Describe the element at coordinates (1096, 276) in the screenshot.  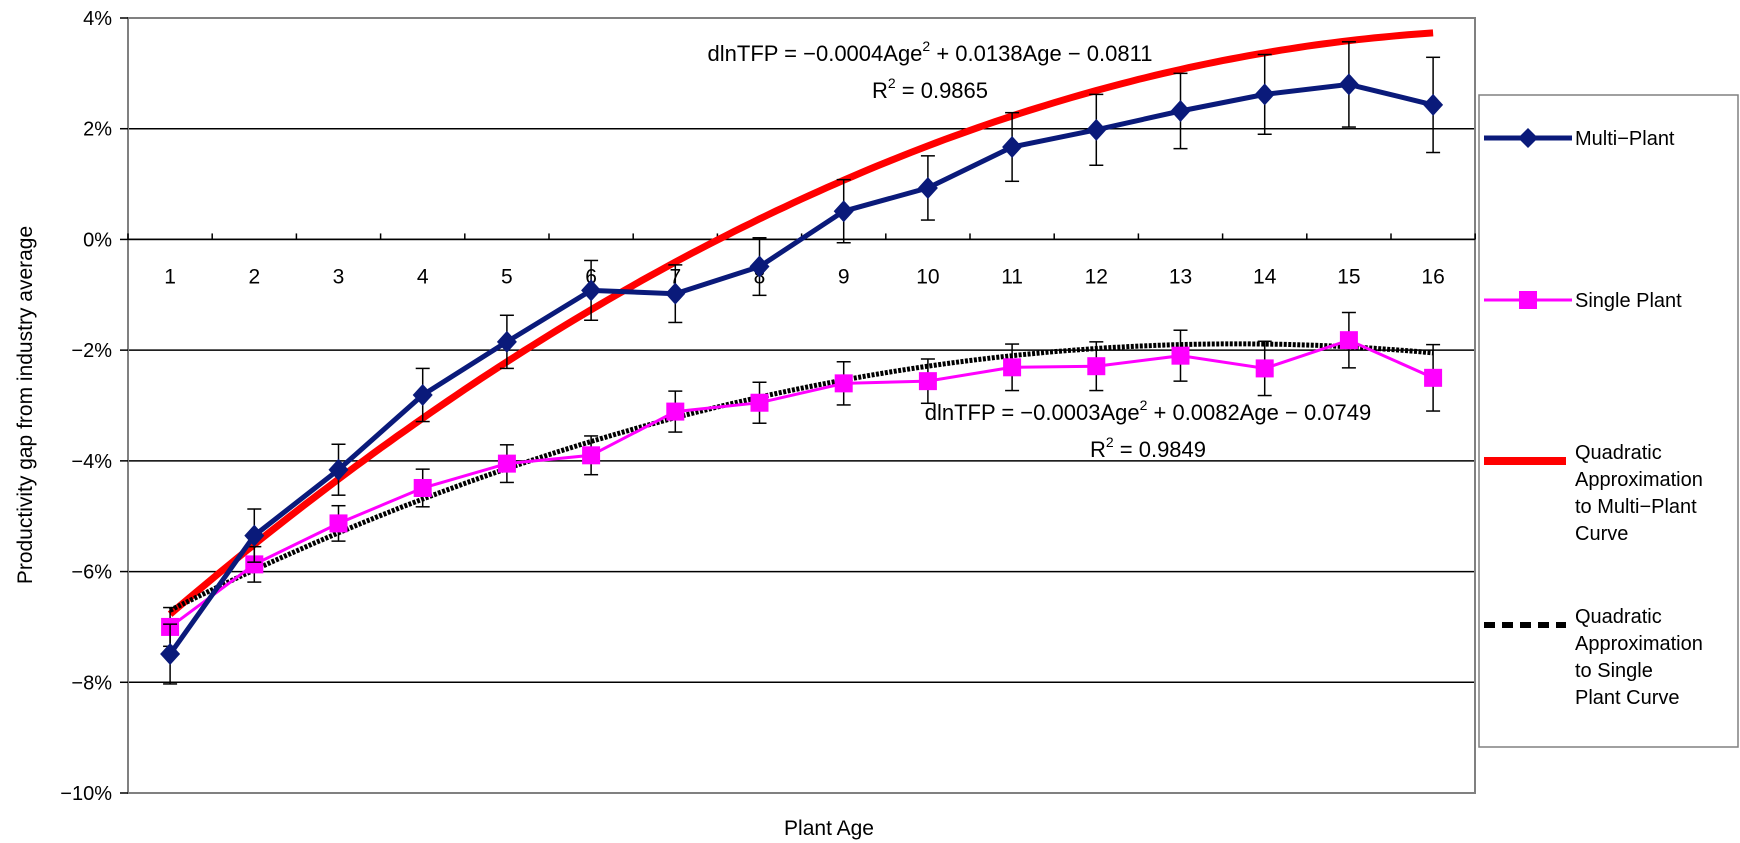
I see `x-tick-label: 12` at that location.